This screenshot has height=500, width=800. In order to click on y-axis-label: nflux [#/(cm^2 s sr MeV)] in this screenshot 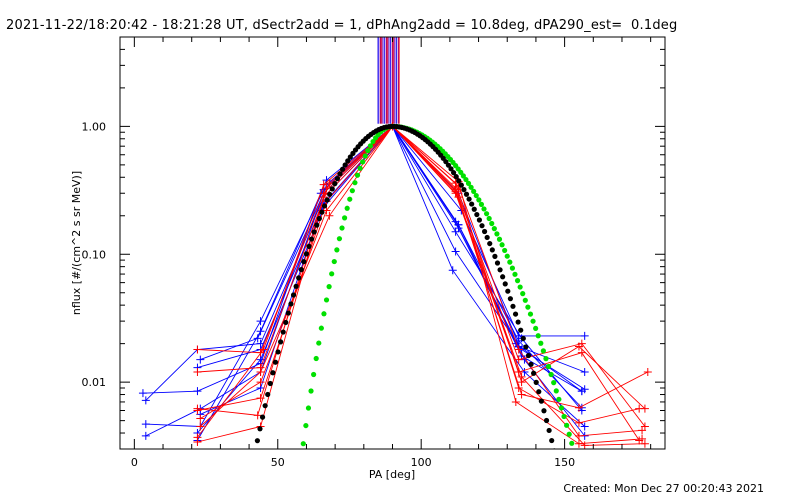, I will do `click(76, 243)`.